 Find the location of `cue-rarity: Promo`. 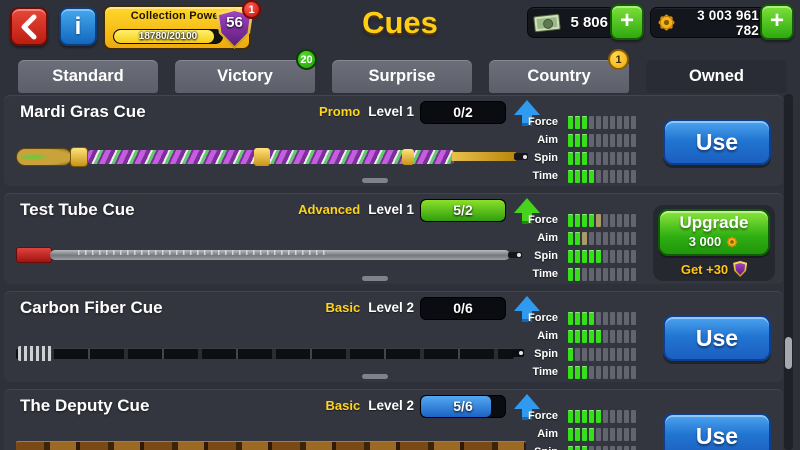

cue-rarity: Promo is located at coordinates (340, 111).